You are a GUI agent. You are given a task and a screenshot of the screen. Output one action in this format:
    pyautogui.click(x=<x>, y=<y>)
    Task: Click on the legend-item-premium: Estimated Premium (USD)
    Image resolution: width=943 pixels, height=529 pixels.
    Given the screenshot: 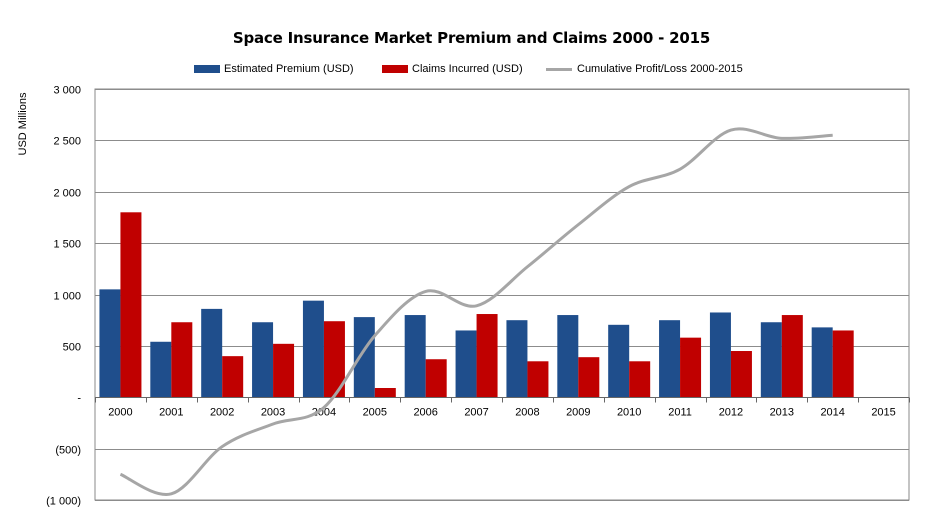 What is the action you would take?
    pyautogui.click(x=274, y=69)
    